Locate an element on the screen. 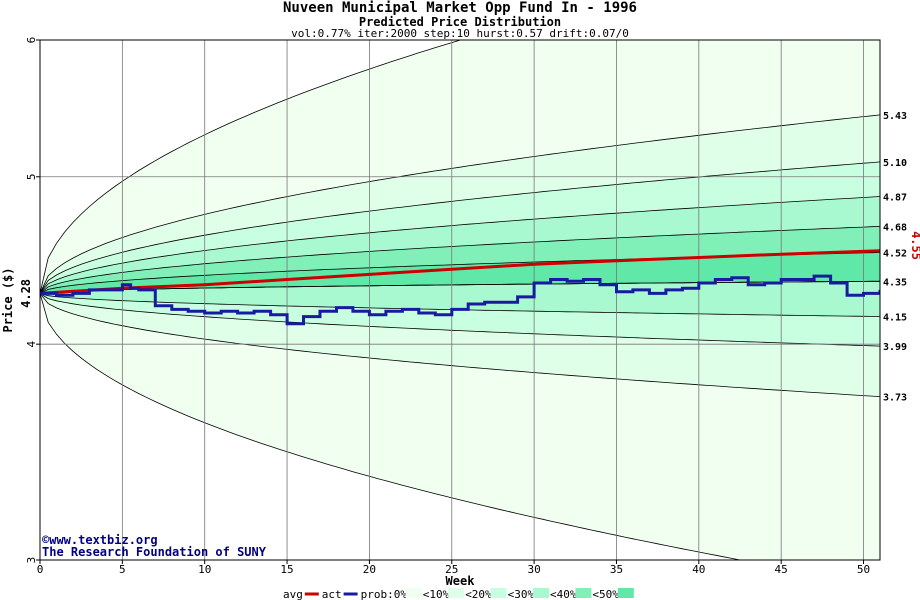 This screenshot has height=600, width=920. chart-subtitle: Predicted Price Distribution is located at coordinates (460, 22).